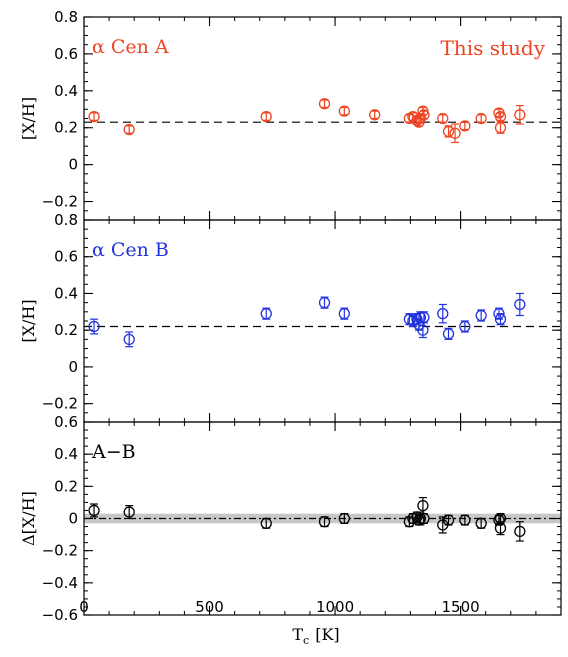 The image size is (568, 657). Describe the element at coordinates (335, 607) in the screenshot. I see `x-tick-label: 1000` at that location.